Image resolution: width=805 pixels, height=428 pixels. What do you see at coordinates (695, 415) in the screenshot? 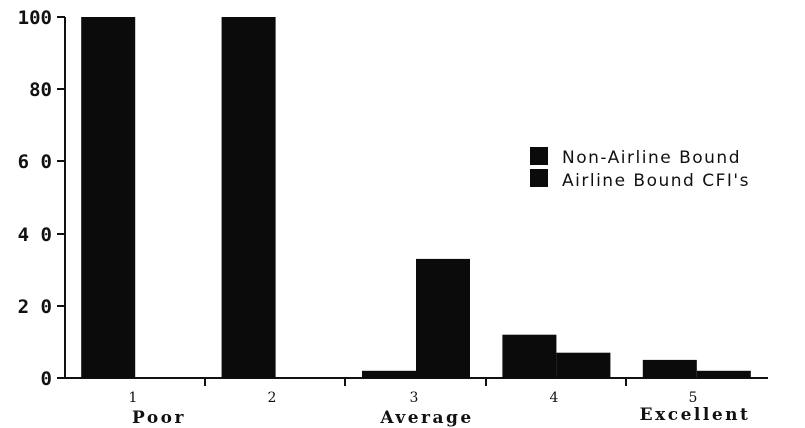
I see `rating-label-excellent: Excellent` at bounding box center [695, 415].